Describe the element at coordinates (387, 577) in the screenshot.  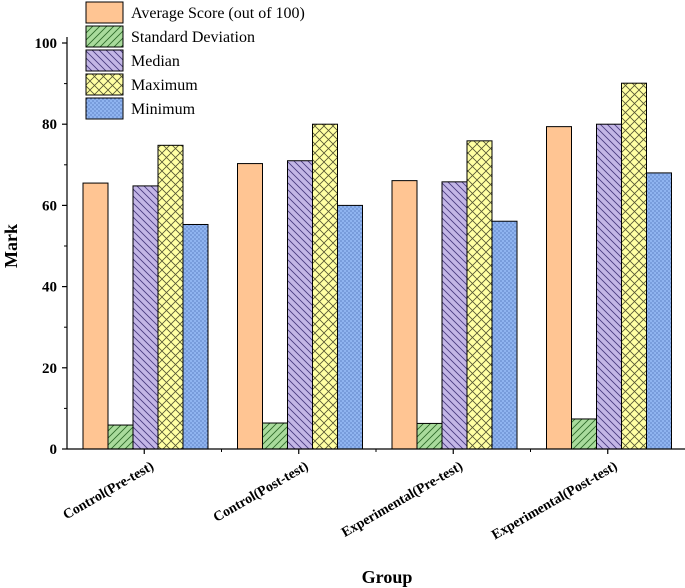
I see `x-axis-label: Group` at that location.